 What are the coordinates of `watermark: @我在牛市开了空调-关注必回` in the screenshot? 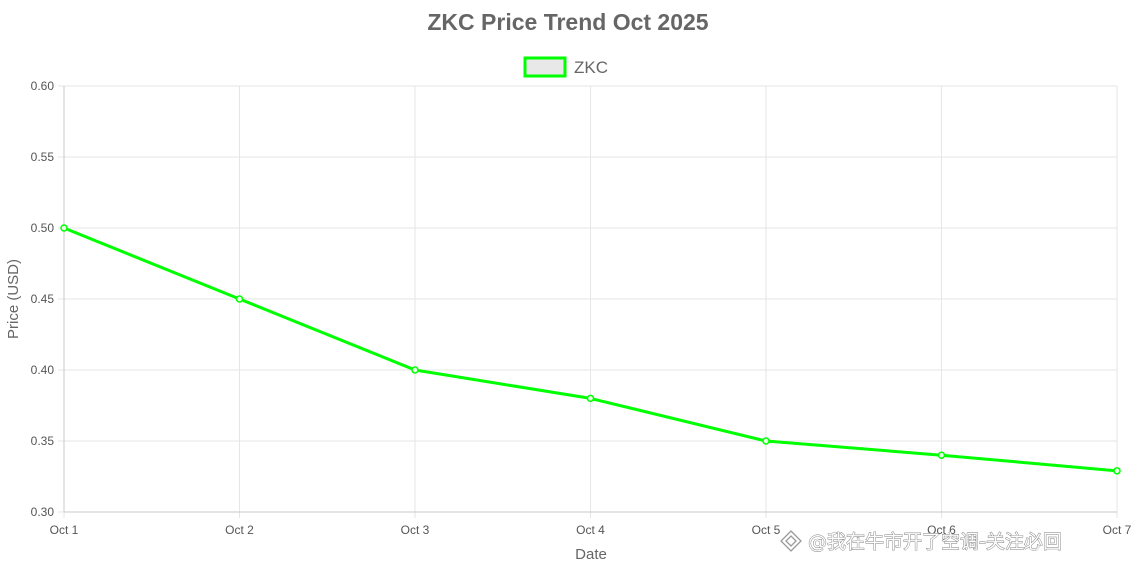 It's located at (921, 541).